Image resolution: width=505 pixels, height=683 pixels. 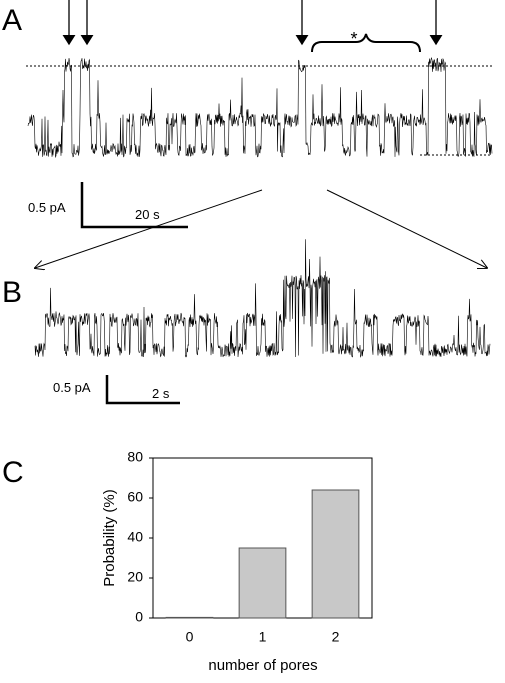 What do you see at coordinates (12, 292) in the screenshot?
I see `panel-label: B` at bounding box center [12, 292].